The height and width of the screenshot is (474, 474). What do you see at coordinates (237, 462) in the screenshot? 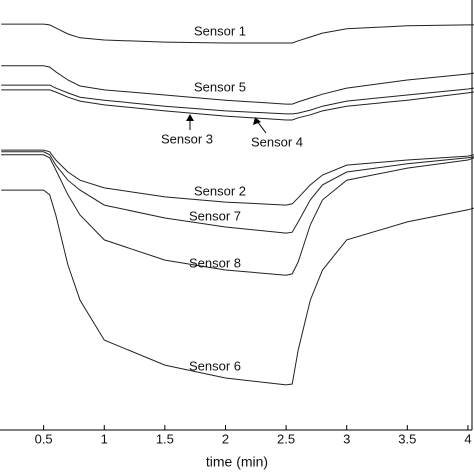
I see `x-axis-label: time (min)` at bounding box center [237, 462].